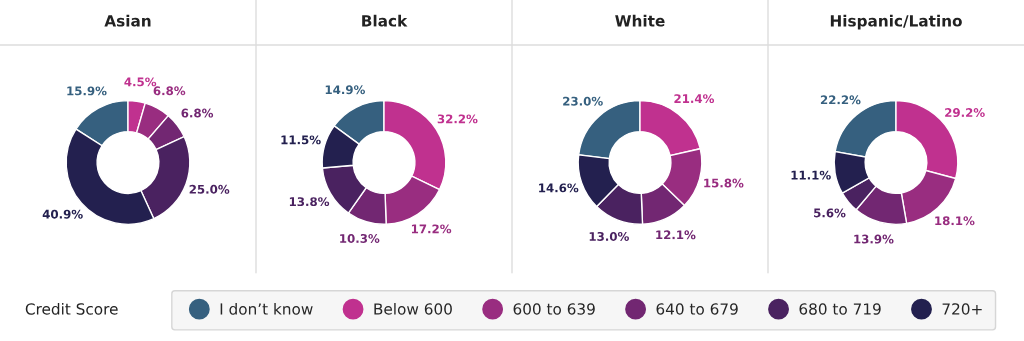 This screenshot has width=1024, height=341. What do you see at coordinates (840, 309) in the screenshot?
I see `legend-label: 680 to 719` at bounding box center [840, 309].